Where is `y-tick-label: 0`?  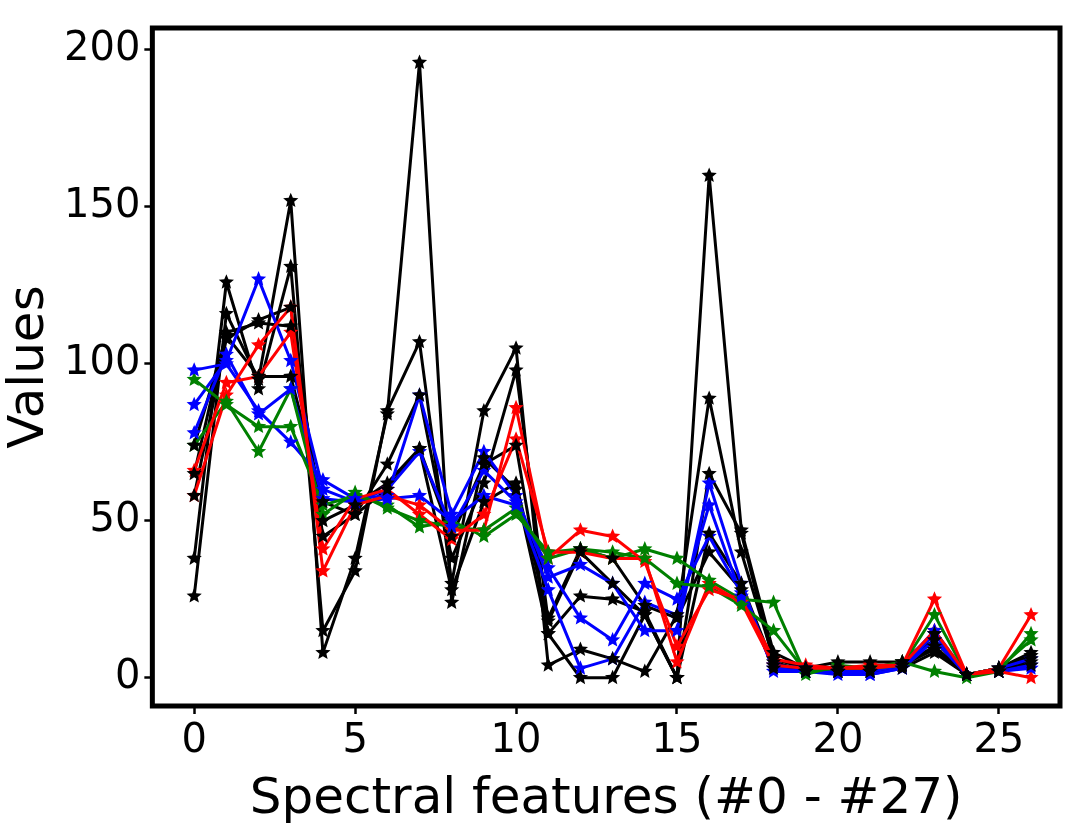
y-tick-label: 0 is located at coordinates (127, 674).